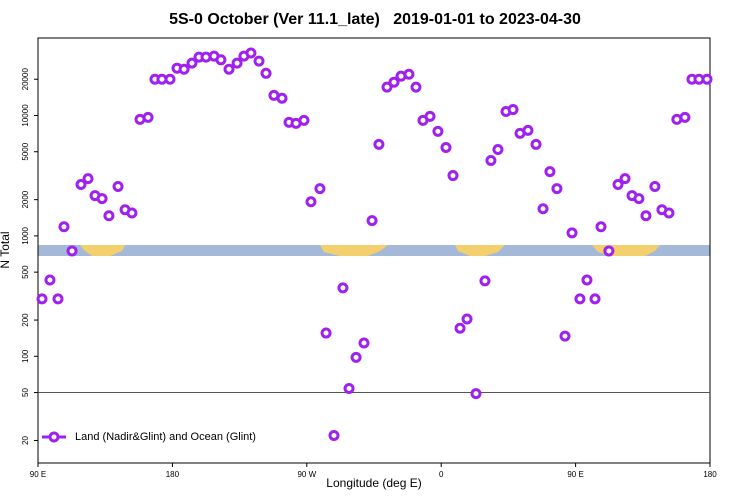 The width and height of the screenshot is (750, 500). Describe the element at coordinates (25, 235) in the screenshot. I see `y-tick-label: 1000` at that location.